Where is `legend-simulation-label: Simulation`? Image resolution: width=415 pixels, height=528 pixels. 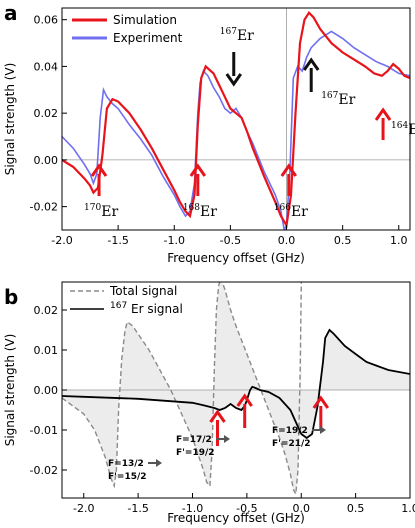
legend-simulation-label: Simulation is located at coordinates (145, 20).